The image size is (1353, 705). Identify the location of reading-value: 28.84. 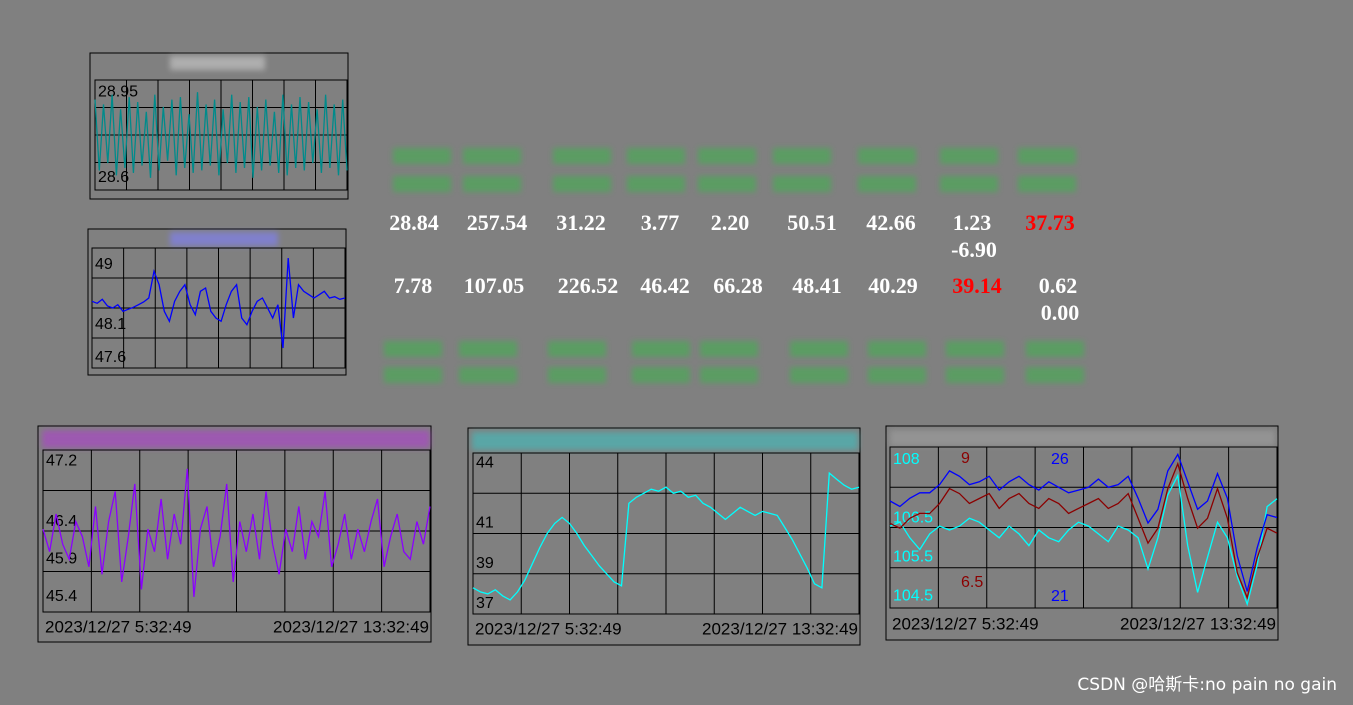
(414, 222).